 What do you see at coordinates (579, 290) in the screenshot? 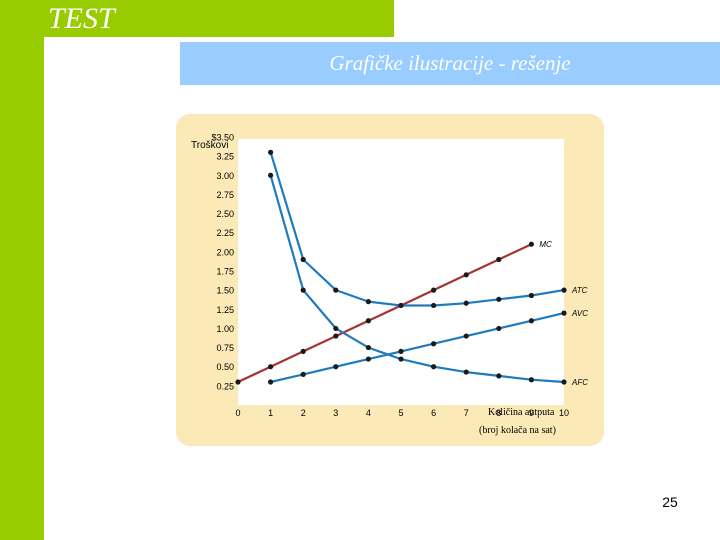
I see `series-label-atc: ATC` at bounding box center [579, 290].